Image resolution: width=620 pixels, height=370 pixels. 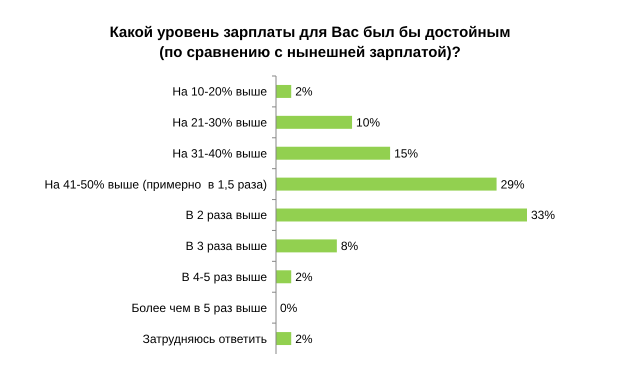 I want to click on y-tick-label: Более чем в 5 раз выше, so click(x=199, y=307).